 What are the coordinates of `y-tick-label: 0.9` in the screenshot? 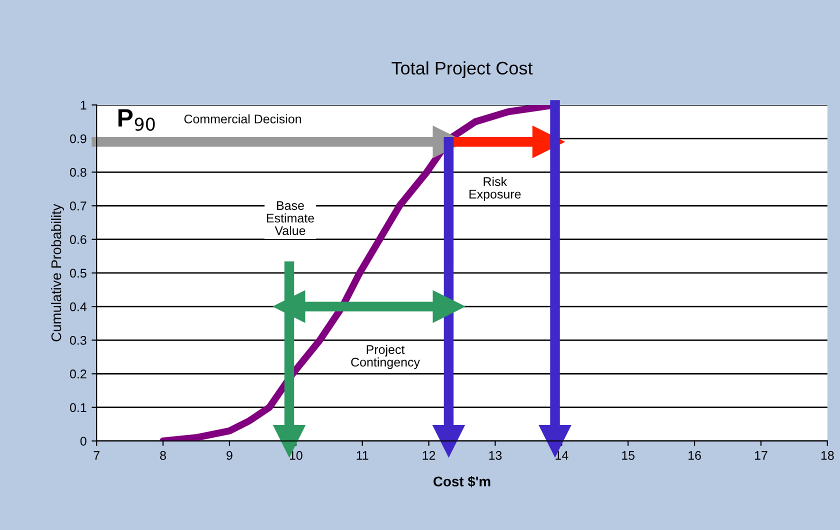 It's located at (78, 139).